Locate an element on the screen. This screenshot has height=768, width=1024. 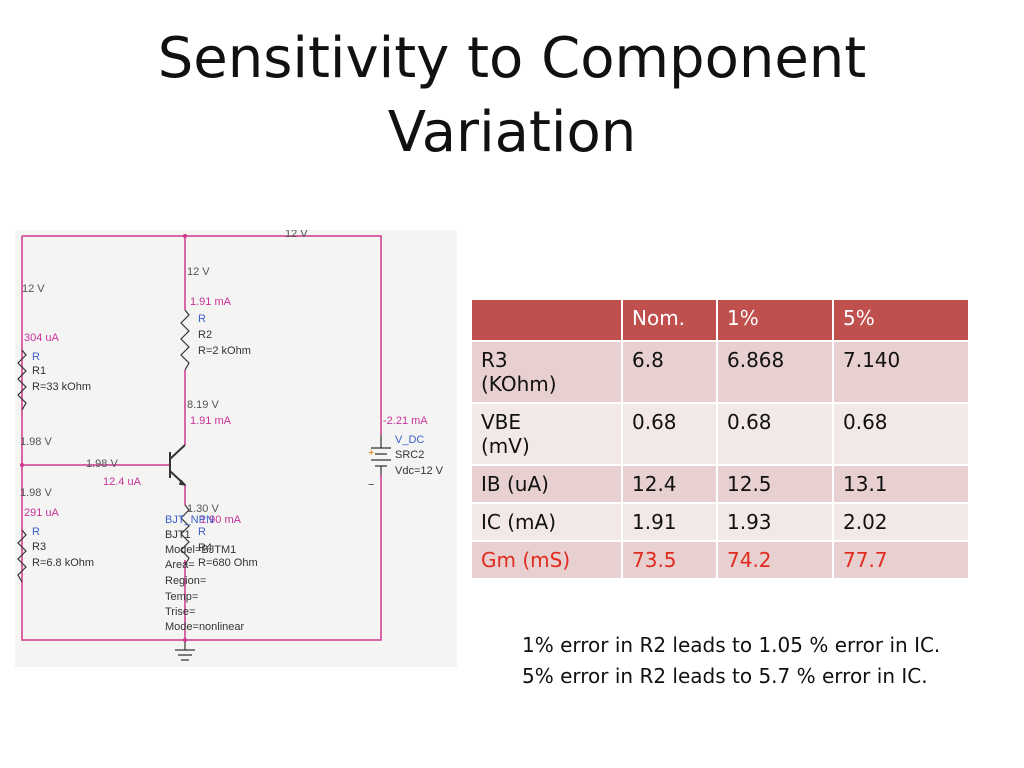
schematic-label: R=6.8 kOhm is located at coordinates (63, 563).